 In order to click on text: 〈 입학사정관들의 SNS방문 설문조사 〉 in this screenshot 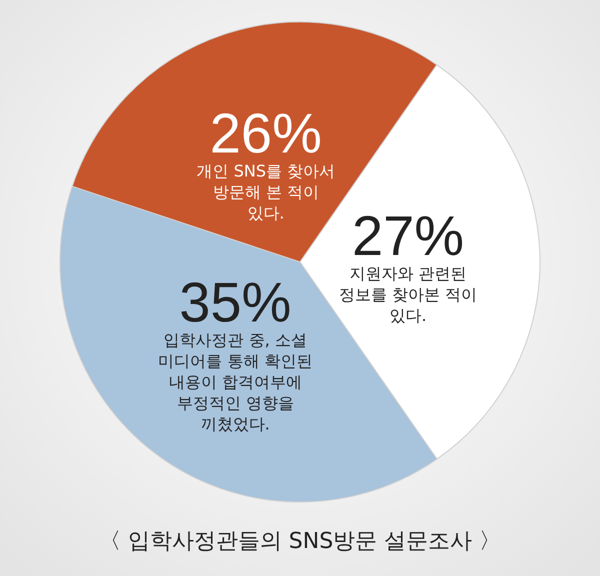, I will do `click(300, 541)`.